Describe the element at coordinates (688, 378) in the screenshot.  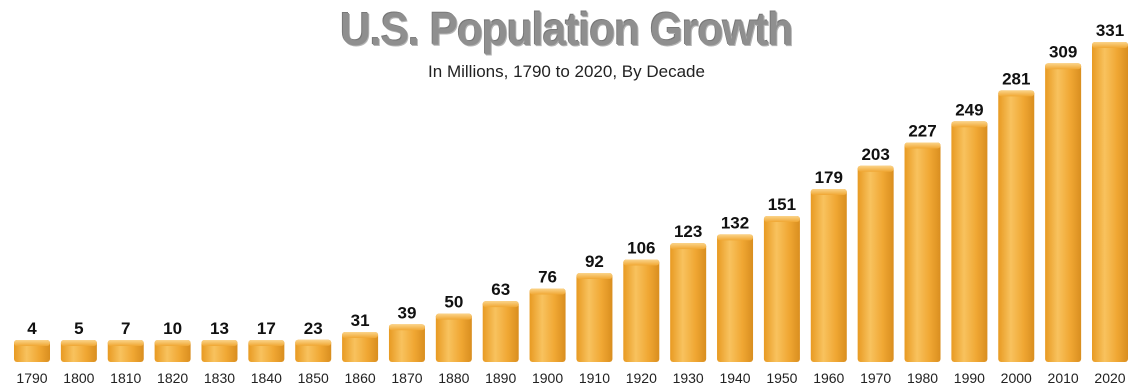
I see `x-tick-label-1930: 1930` at that location.